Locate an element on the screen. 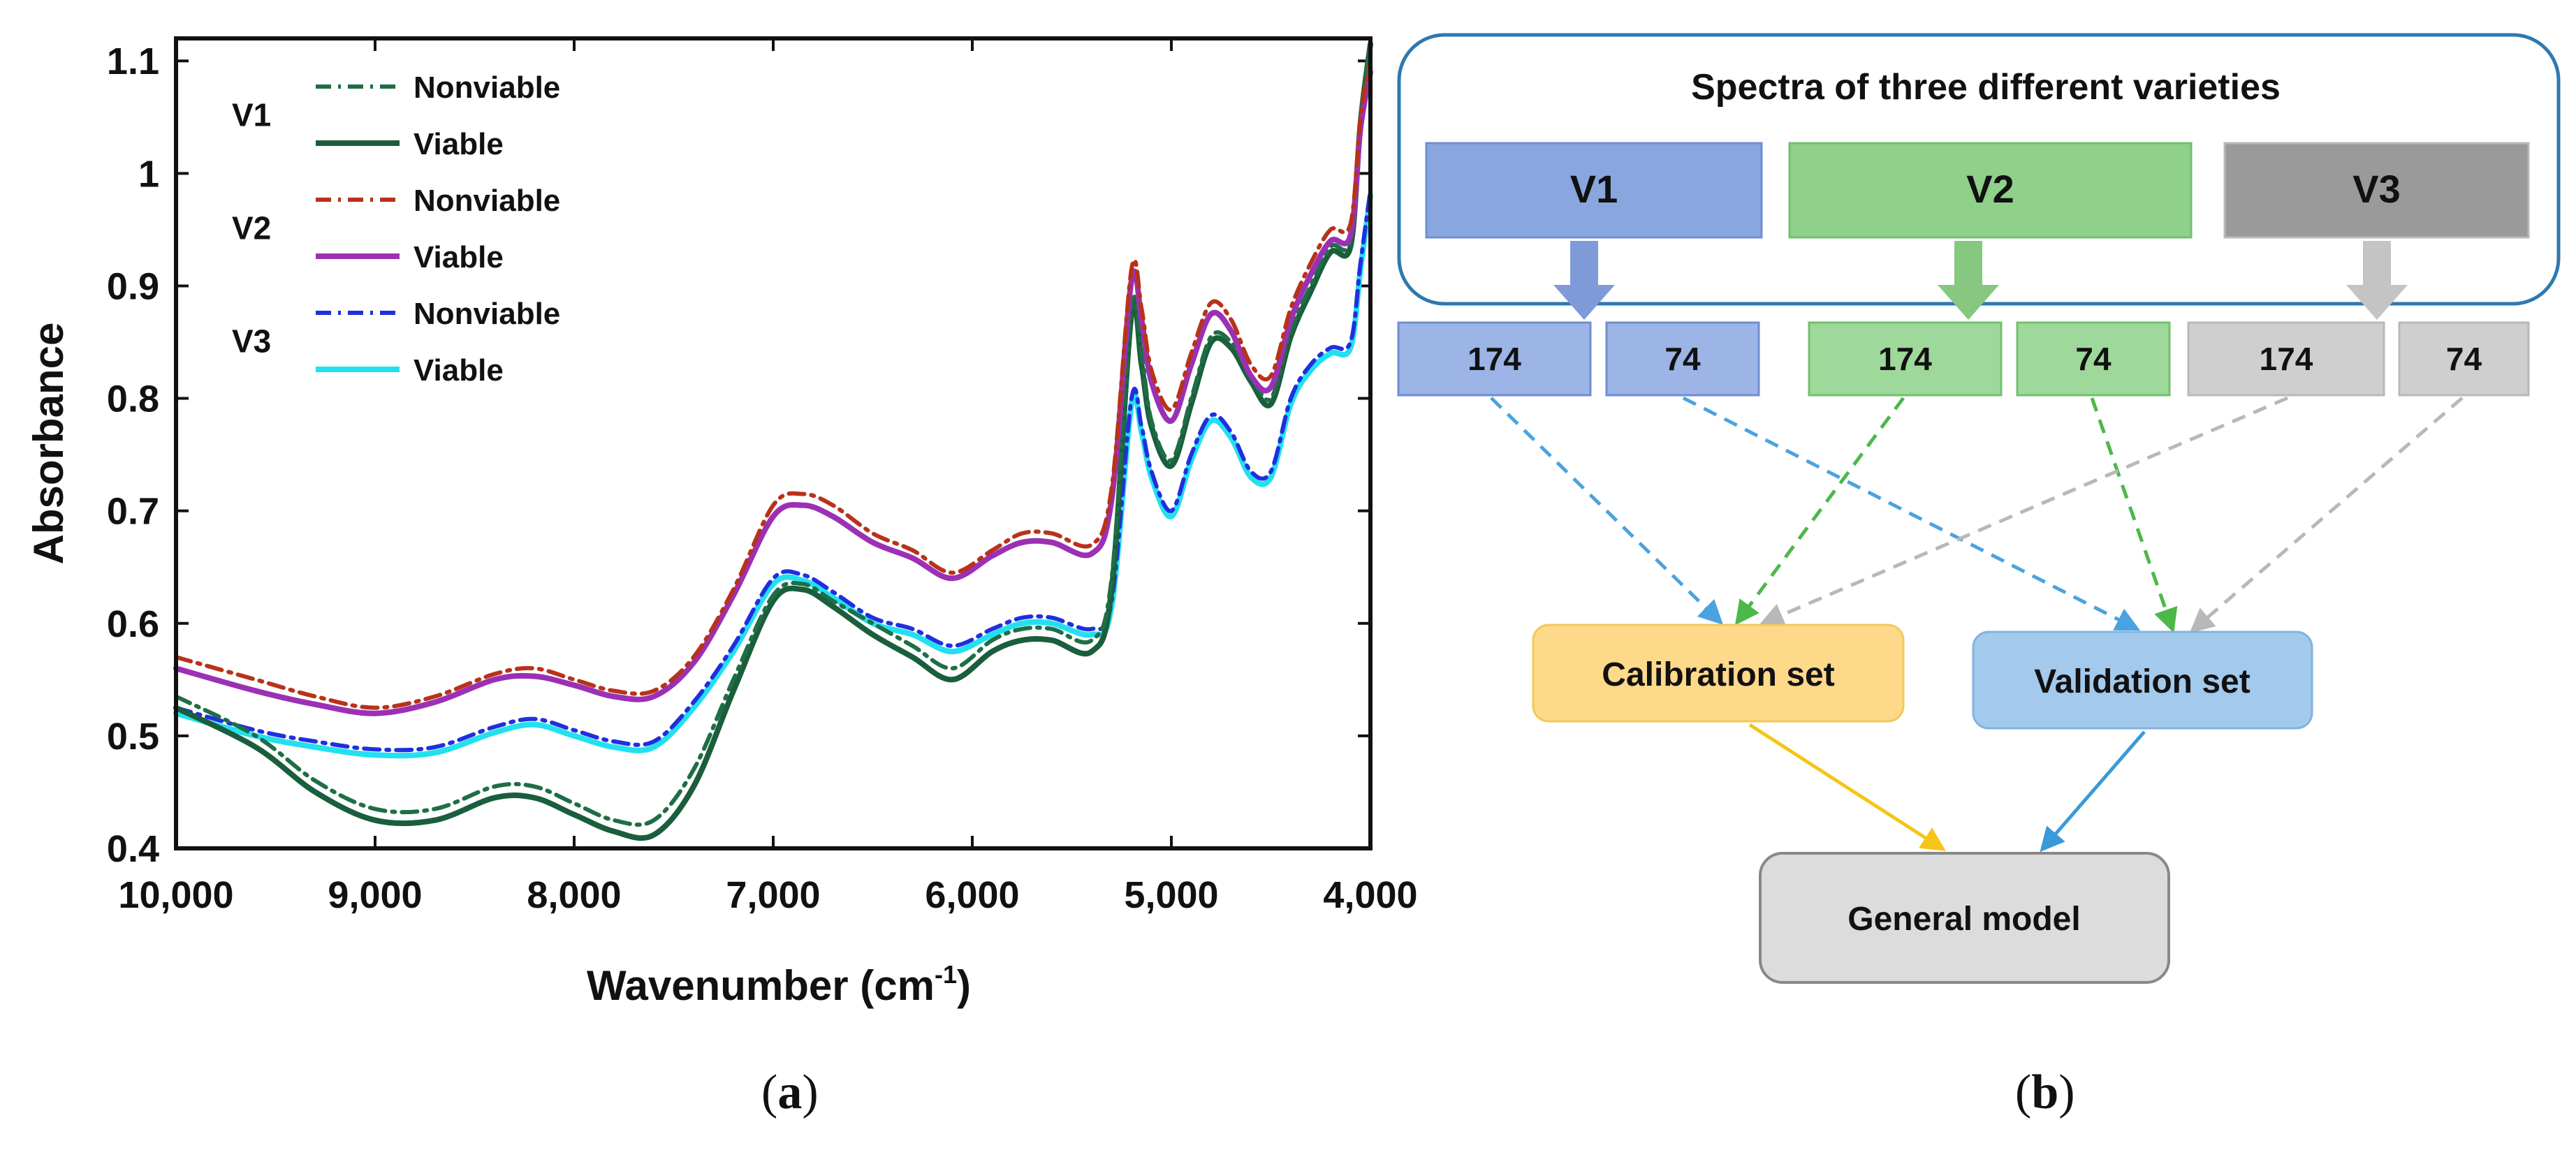 The height and width of the screenshot is (1150, 2576). dashed-arrow-v1-74-to-validation is located at coordinates (1911, 513).